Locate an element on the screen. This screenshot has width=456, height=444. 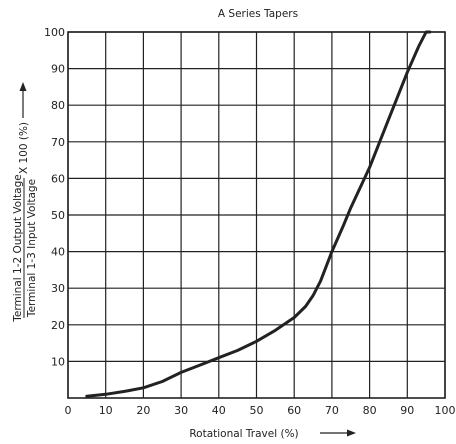
y-tick-label: 30 is located at coordinates (58, 288).